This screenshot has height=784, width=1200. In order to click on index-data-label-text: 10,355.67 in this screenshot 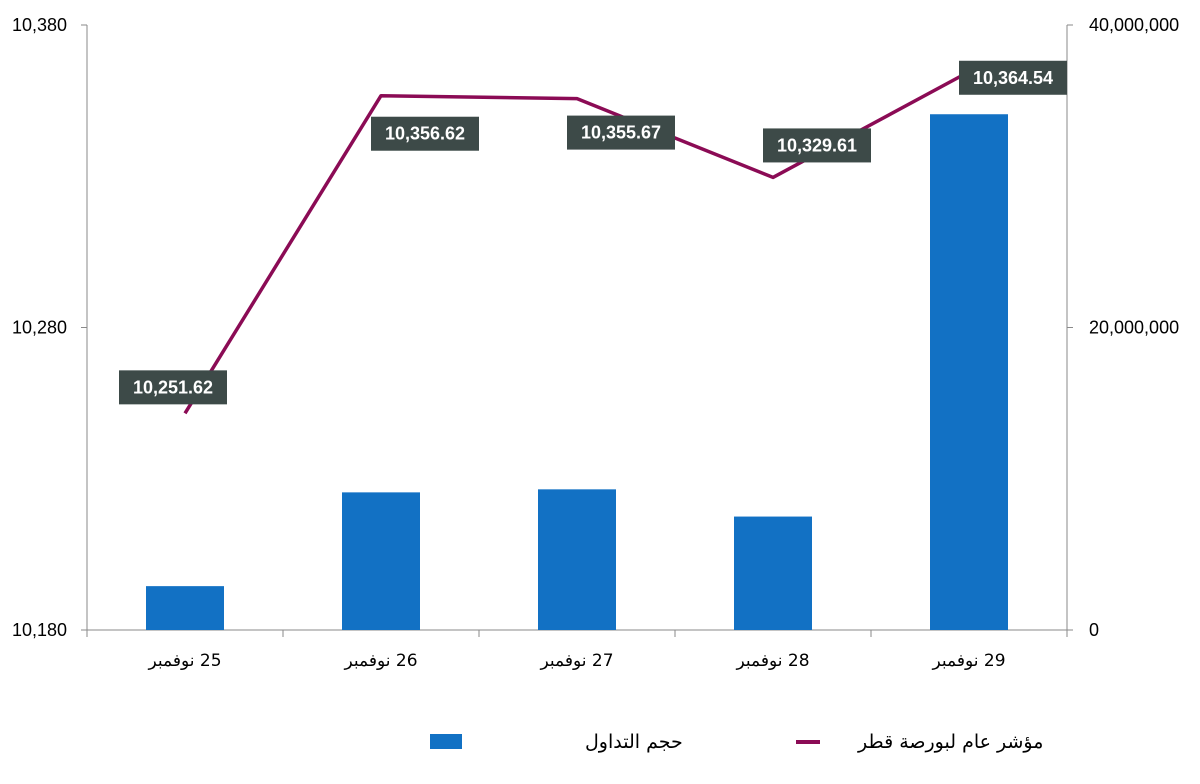, I will do `click(621, 133)`.